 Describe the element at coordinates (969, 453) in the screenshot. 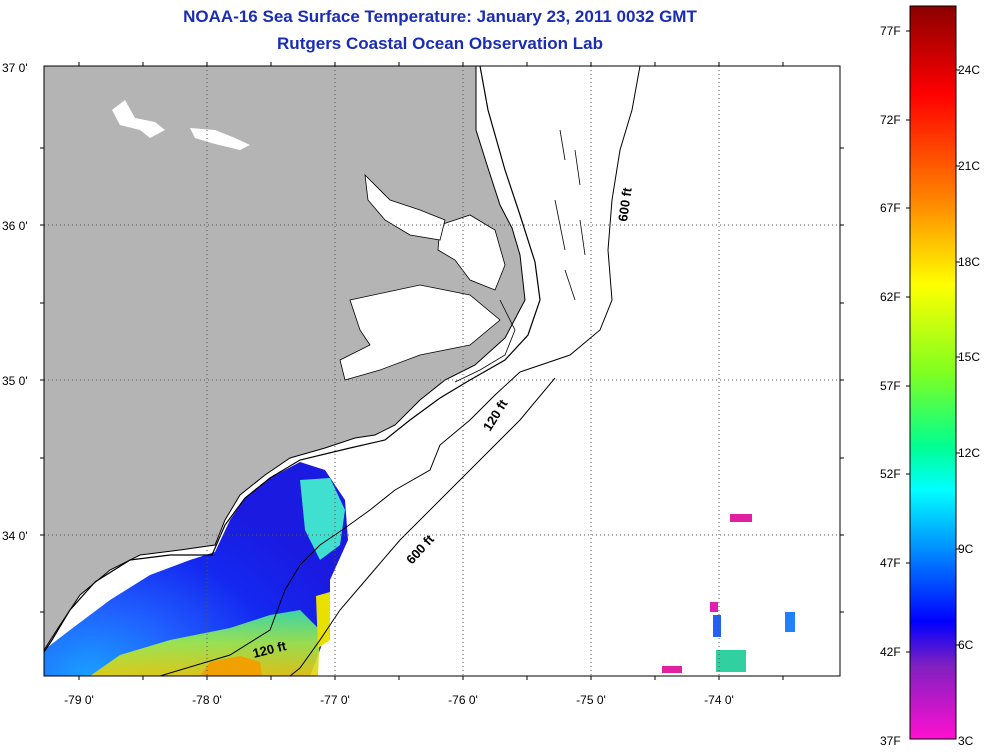

I see `colorbar-c-label: 12C` at that location.